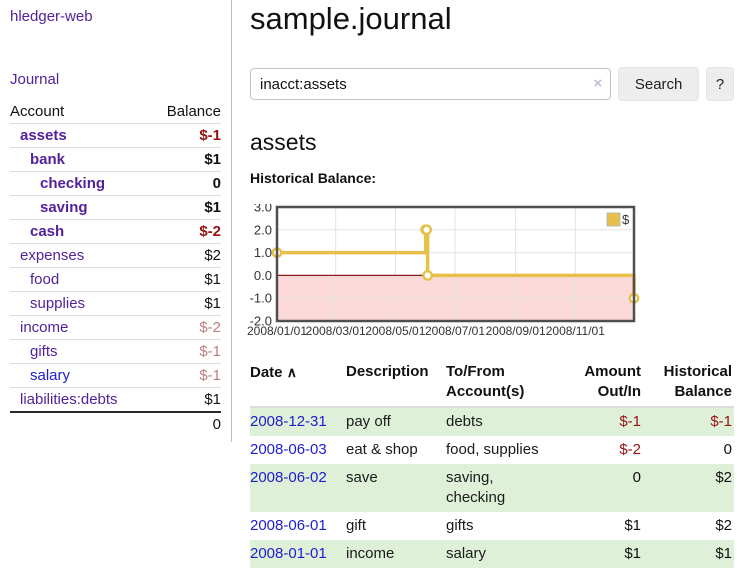 This screenshot has height=582, width=742. What do you see at coordinates (455, 331) in the screenshot?
I see `x-tick-label: 2008/07/01` at bounding box center [455, 331].